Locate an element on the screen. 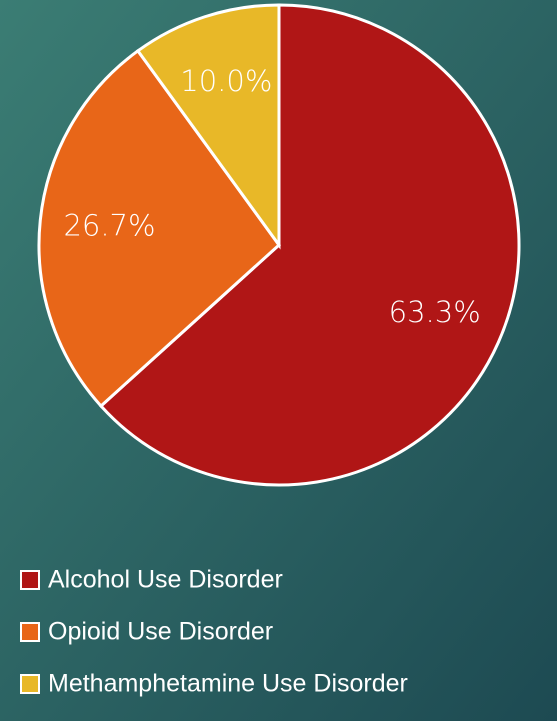  data-label: 10.0% is located at coordinates (226, 81).